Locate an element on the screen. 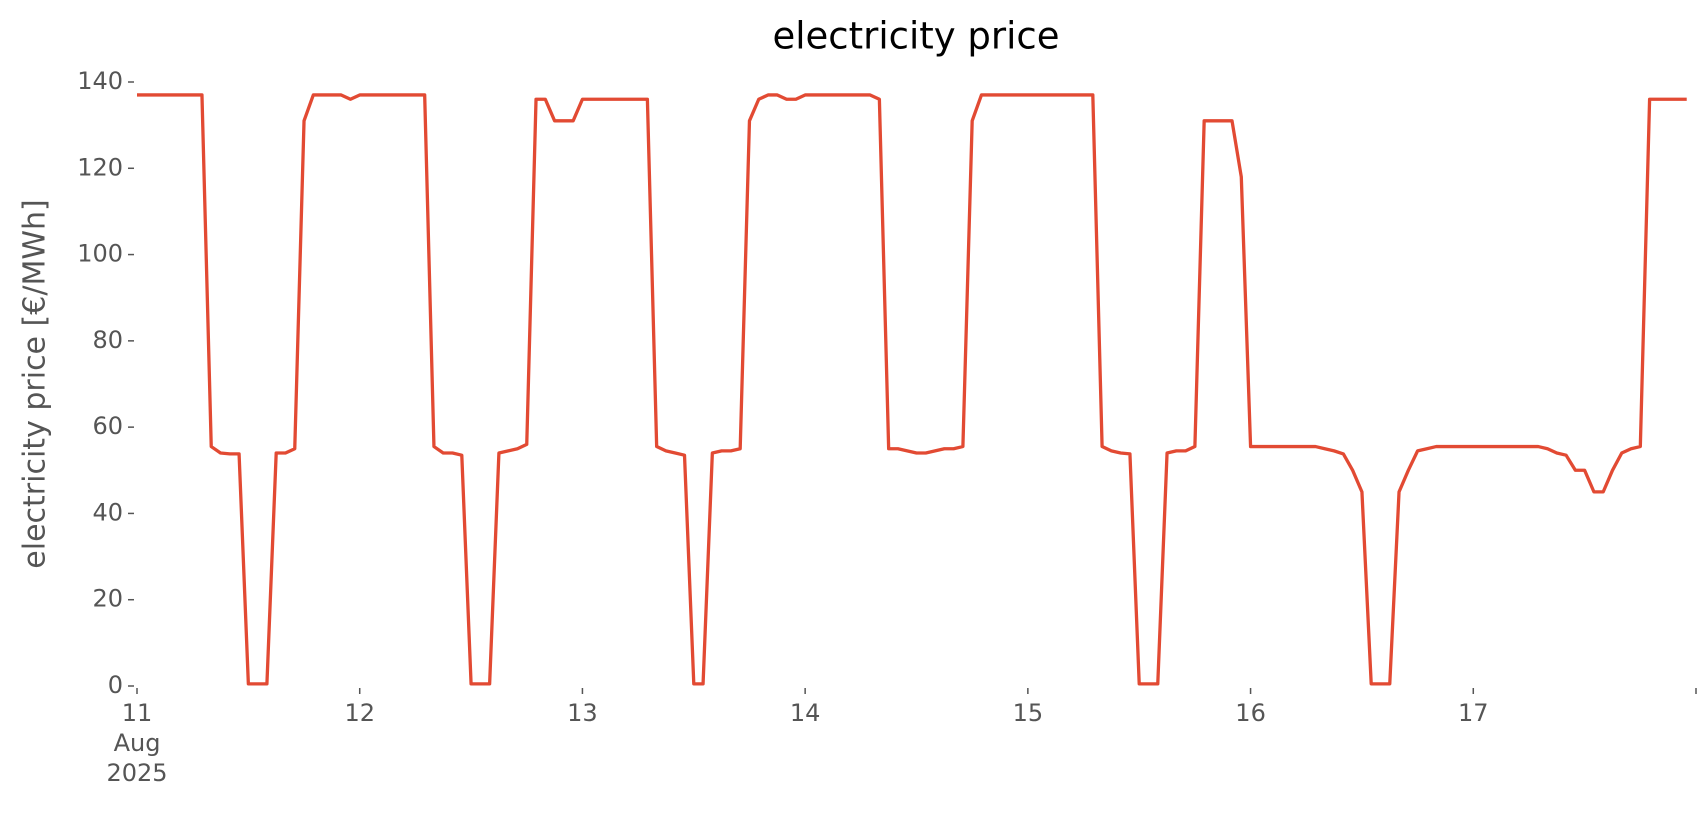 The height and width of the screenshot is (815, 1706). x-tick-label-line: 2025 is located at coordinates (136, 773).